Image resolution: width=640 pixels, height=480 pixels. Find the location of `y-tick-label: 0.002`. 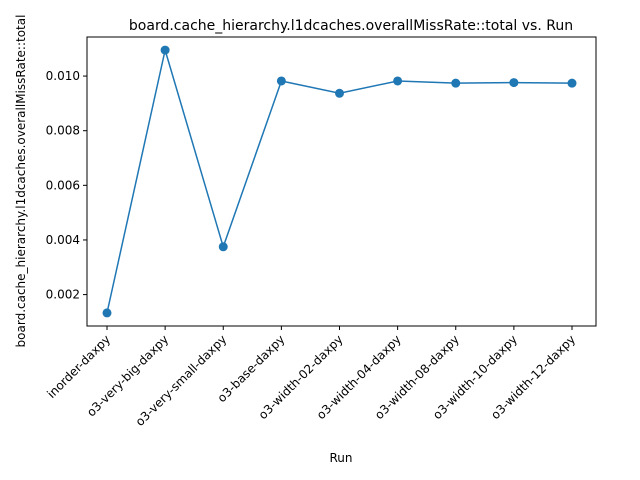

y-tick-label: 0.002 is located at coordinates (63, 295).